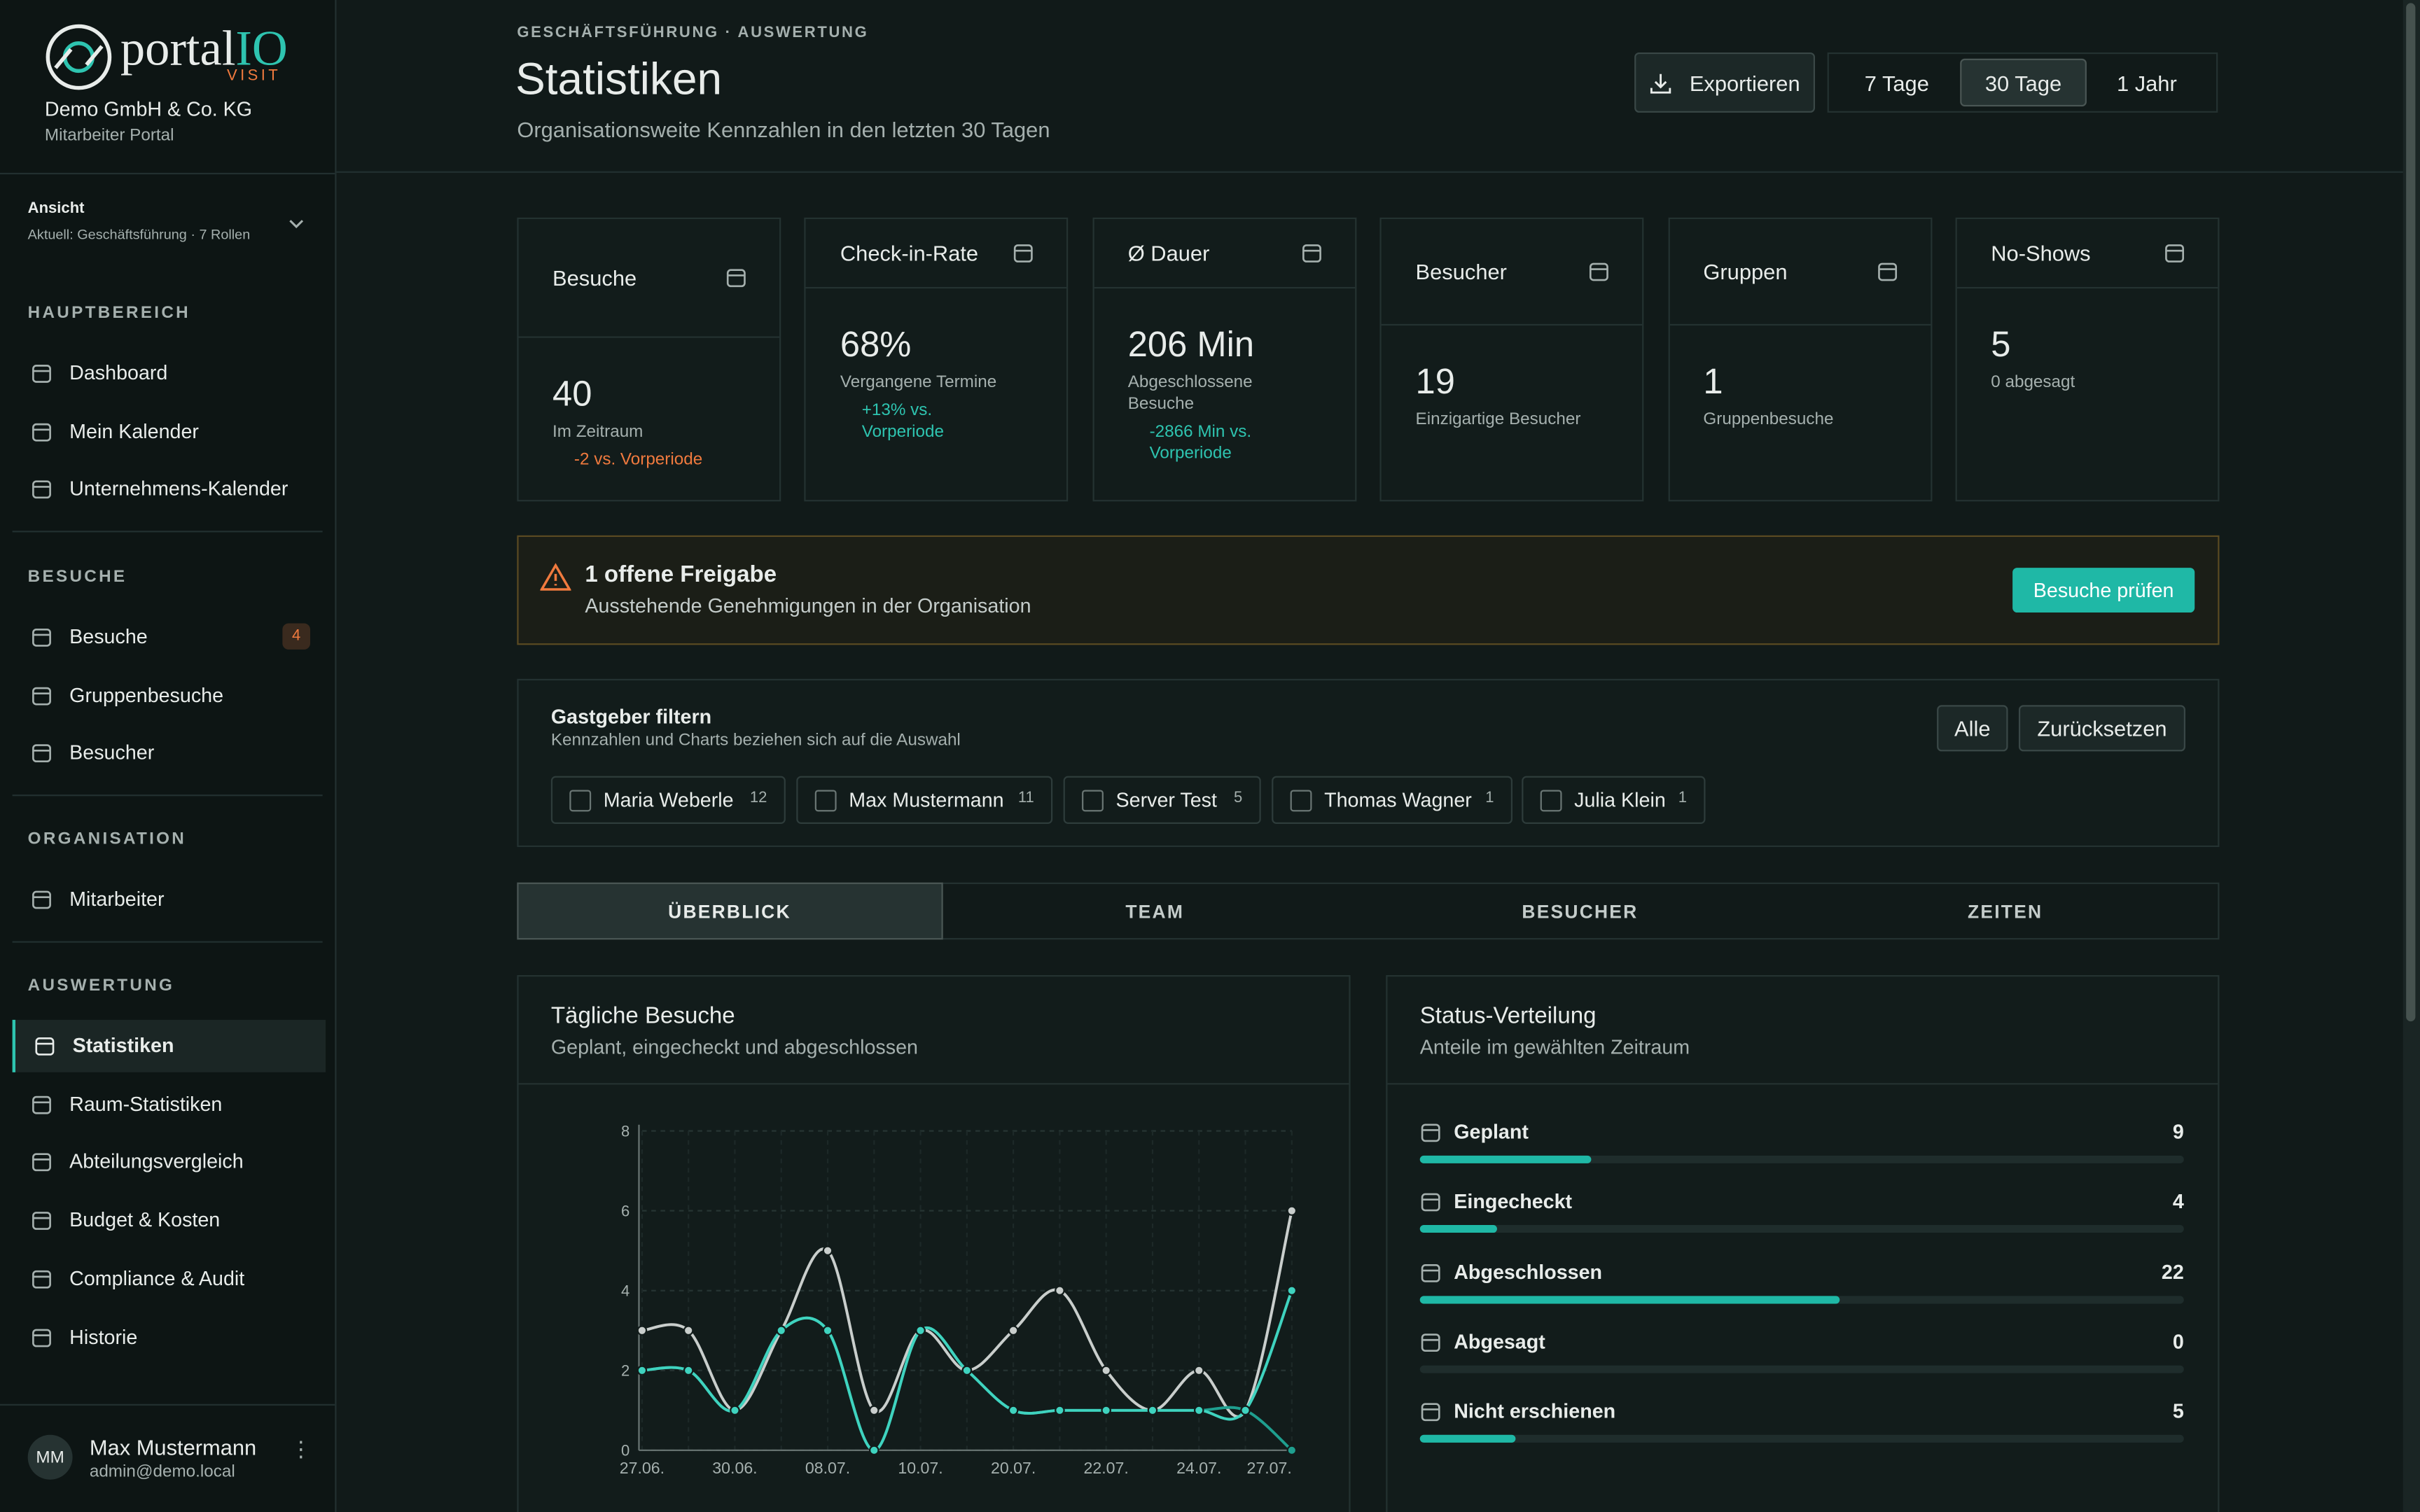 The width and height of the screenshot is (2420, 1512). I want to click on host-name: Server Test, so click(1166, 800).